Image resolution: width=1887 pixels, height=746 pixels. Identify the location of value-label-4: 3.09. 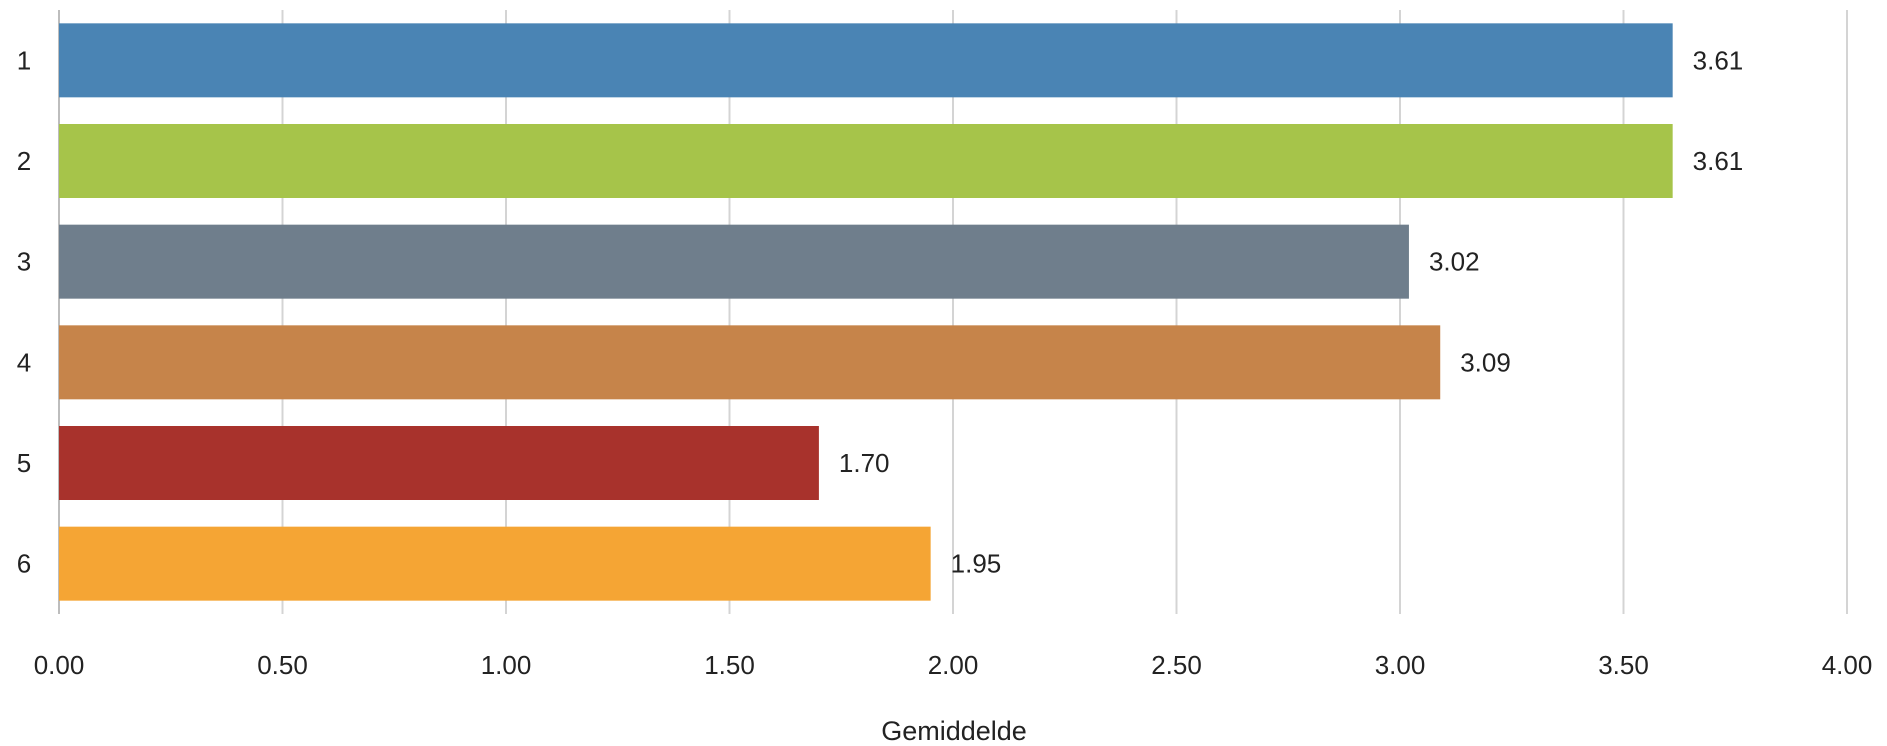
(1485, 362).